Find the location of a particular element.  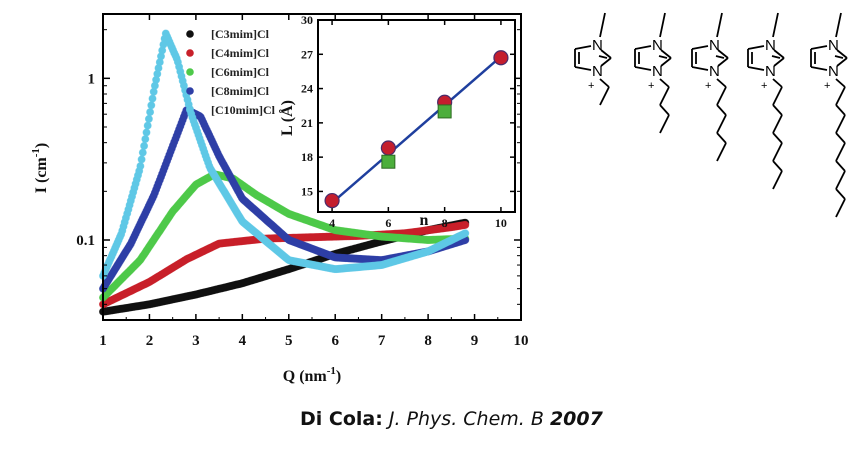

inset-chart-content: 4 6 8 10 15 18 21 24 27 30 is located at coordinates (408, 121).